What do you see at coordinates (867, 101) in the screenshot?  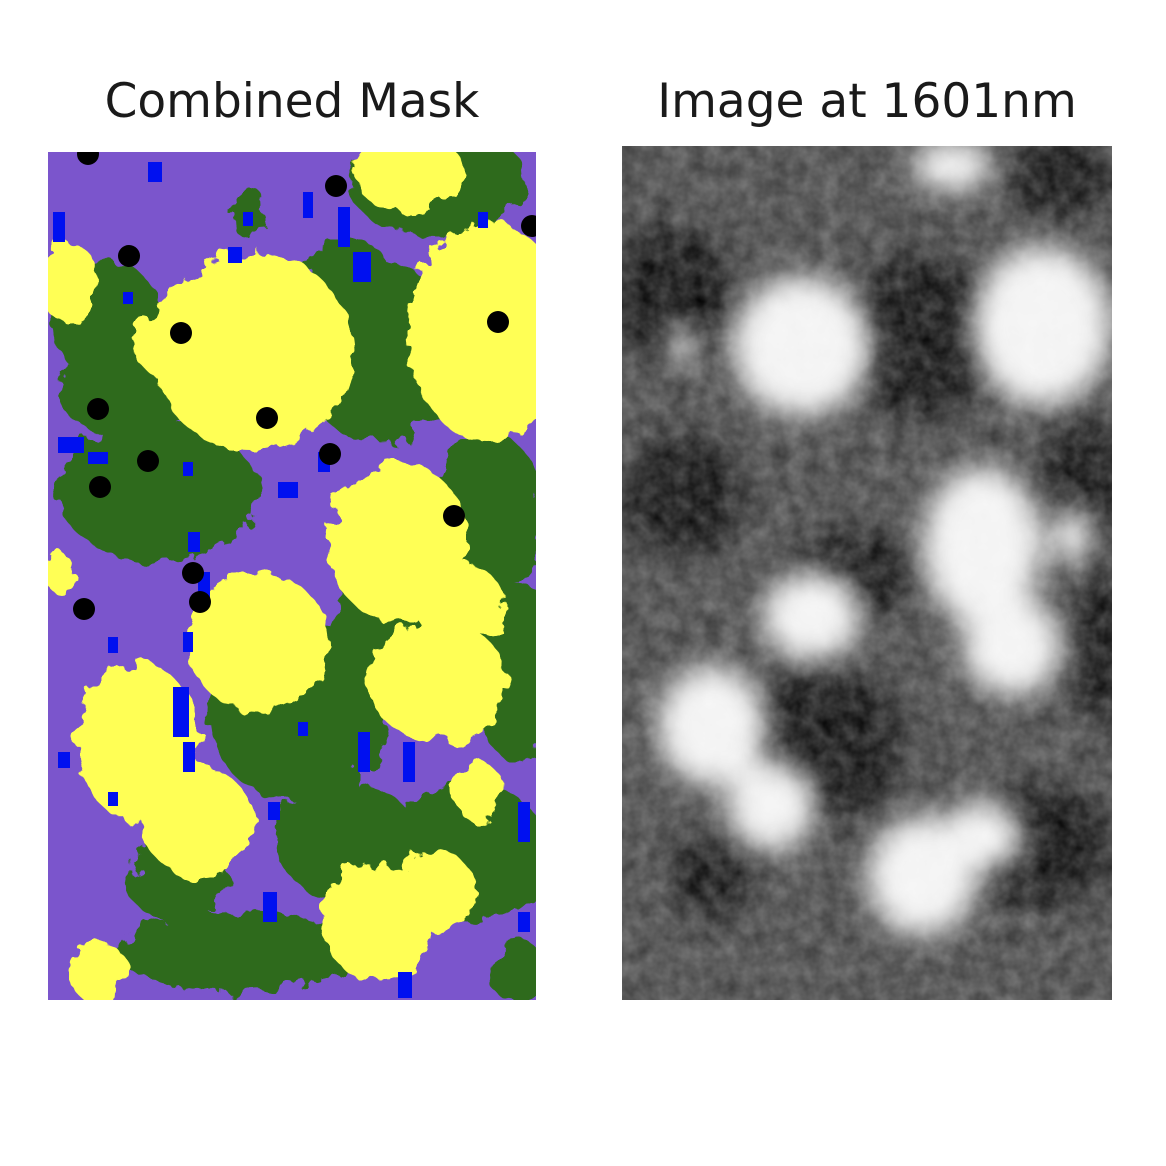 I see `image-panel-title: Image at 1601nm` at bounding box center [867, 101].